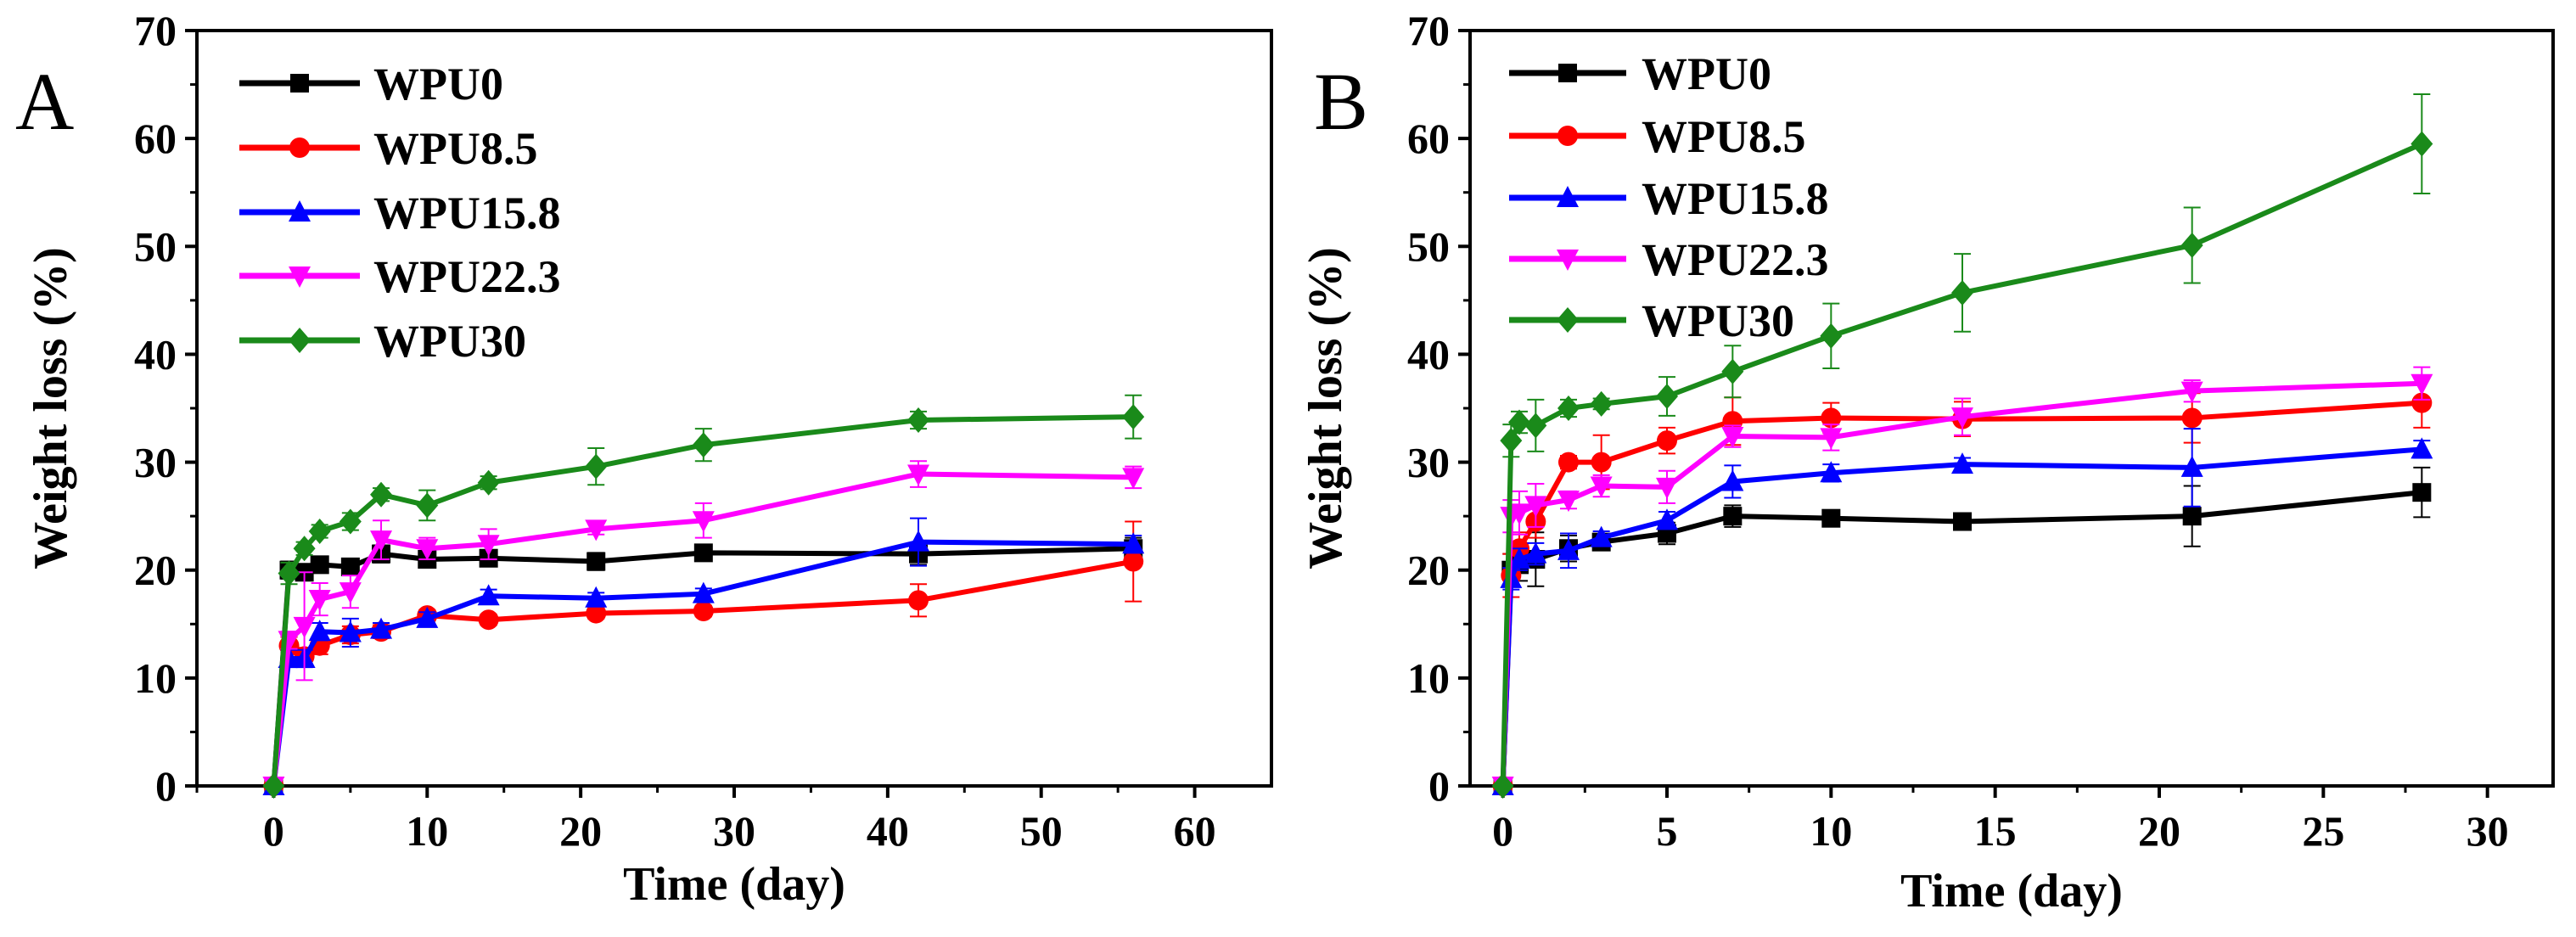 This screenshot has height=937, width=2576. Describe the element at coordinates (1041, 831) in the screenshot. I see `x-tick-label: 50` at that location.